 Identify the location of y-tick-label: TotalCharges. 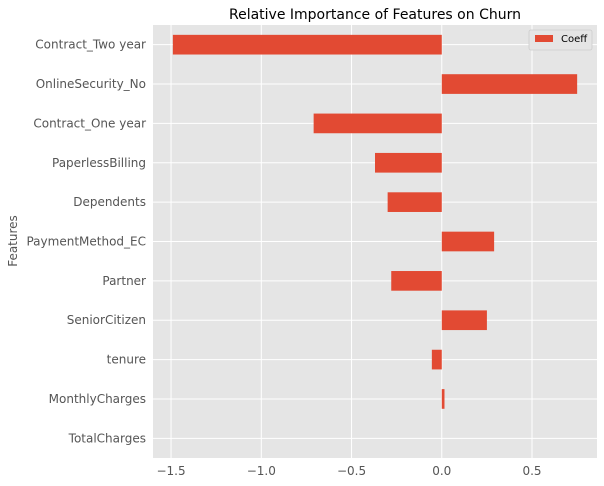
(107, 438).